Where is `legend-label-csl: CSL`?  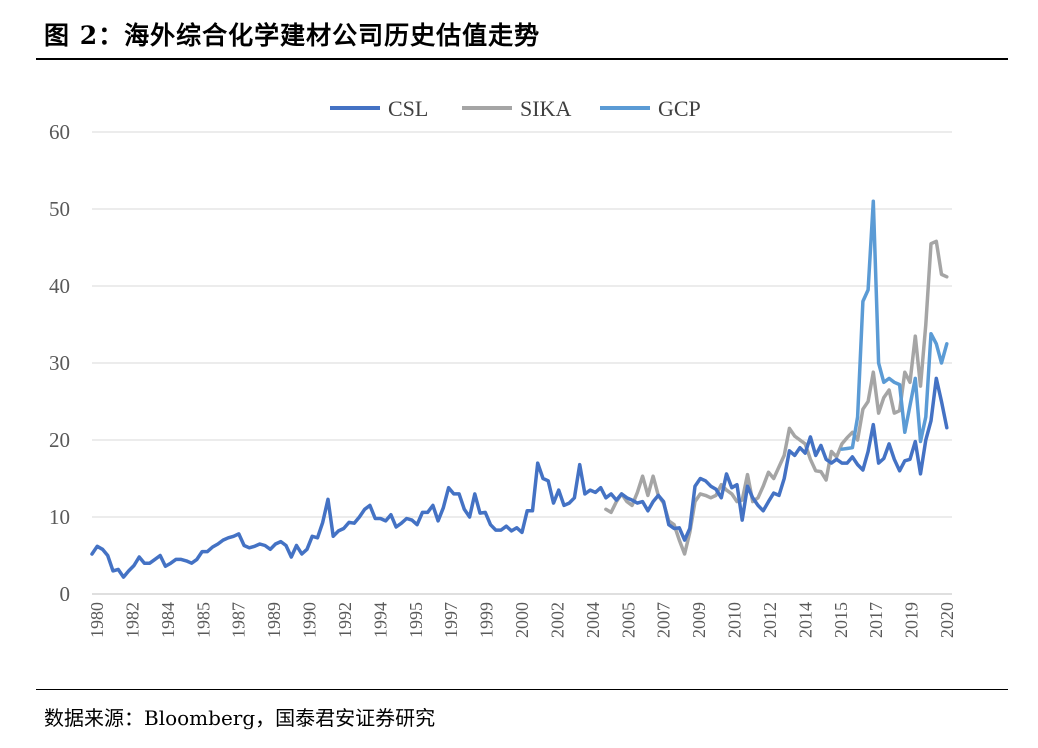
legend-label-csl: CSL is located at coordinates (408, 108).